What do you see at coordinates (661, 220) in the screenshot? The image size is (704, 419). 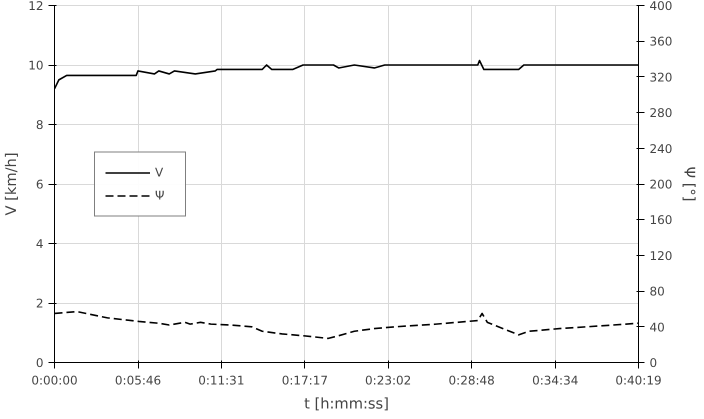 I see `y2-tick-label: 160` at bounding box center [661, 220].